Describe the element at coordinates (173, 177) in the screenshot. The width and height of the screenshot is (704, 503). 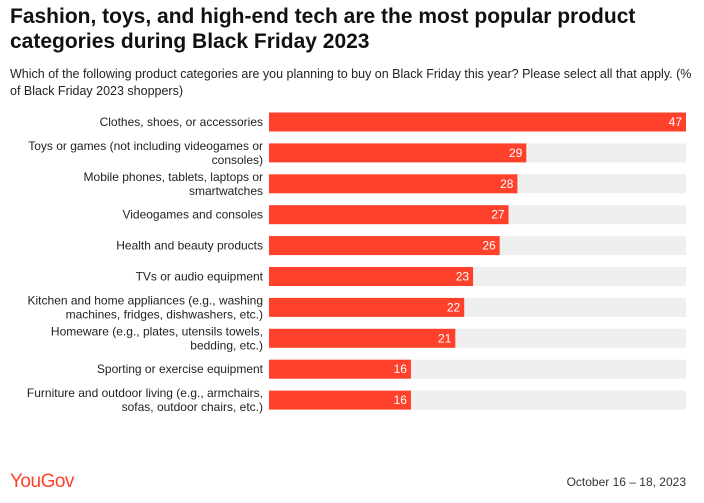
I see `category-label: Mobile phones, tablets, laptops or` at that location.